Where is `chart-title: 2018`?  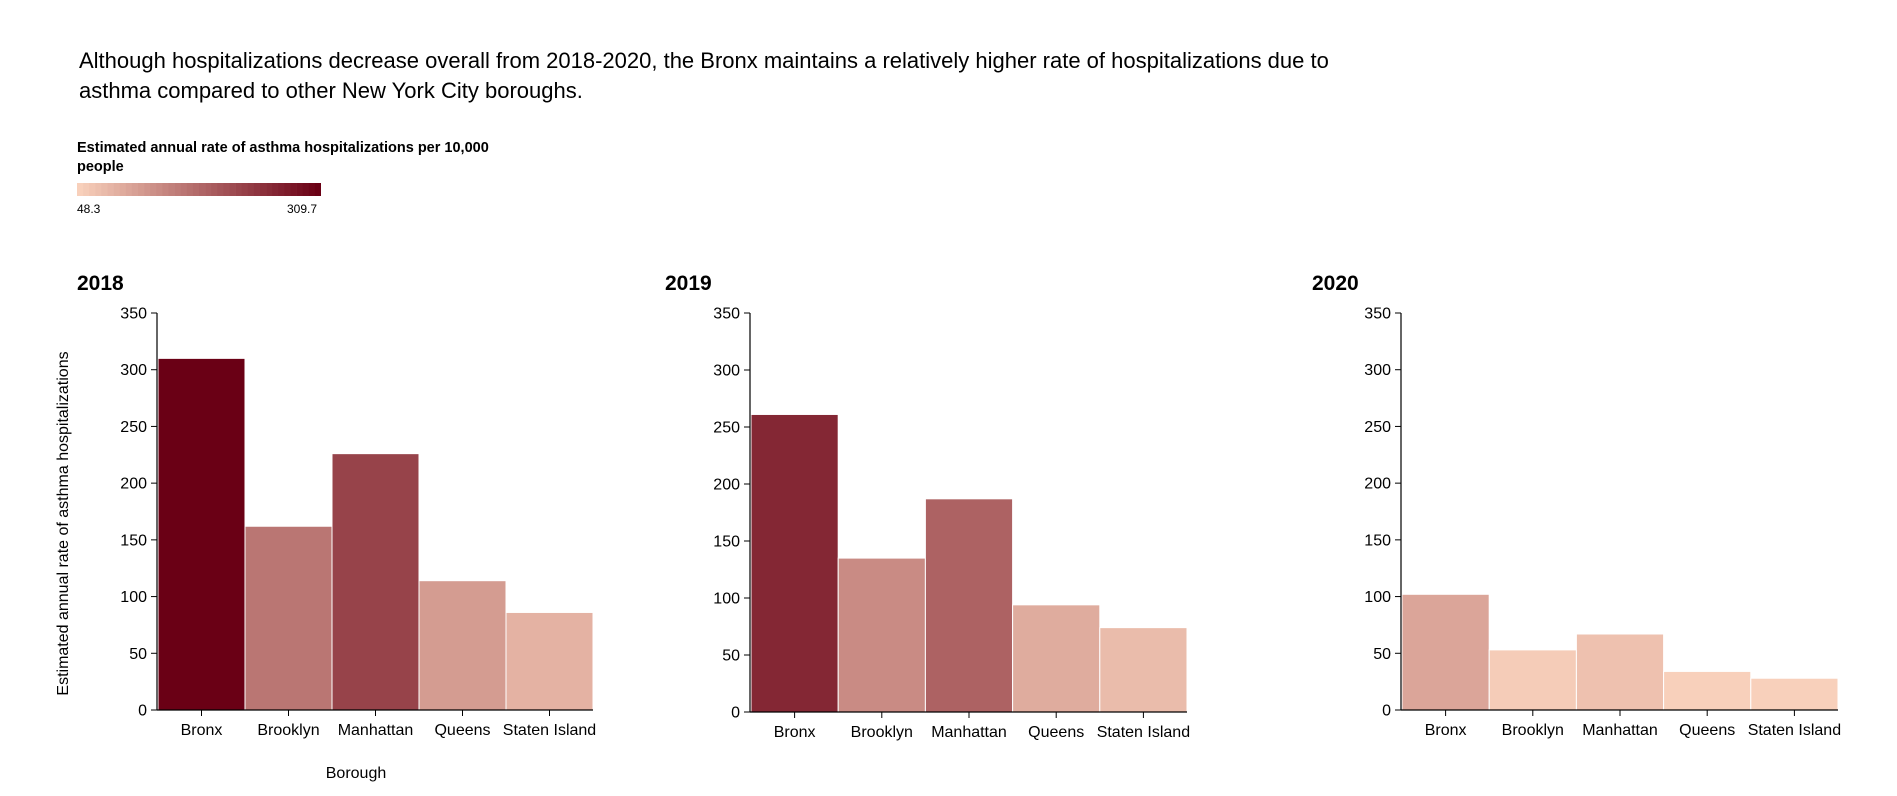
chart-title: 2018 is located at coordinates (100, 283).